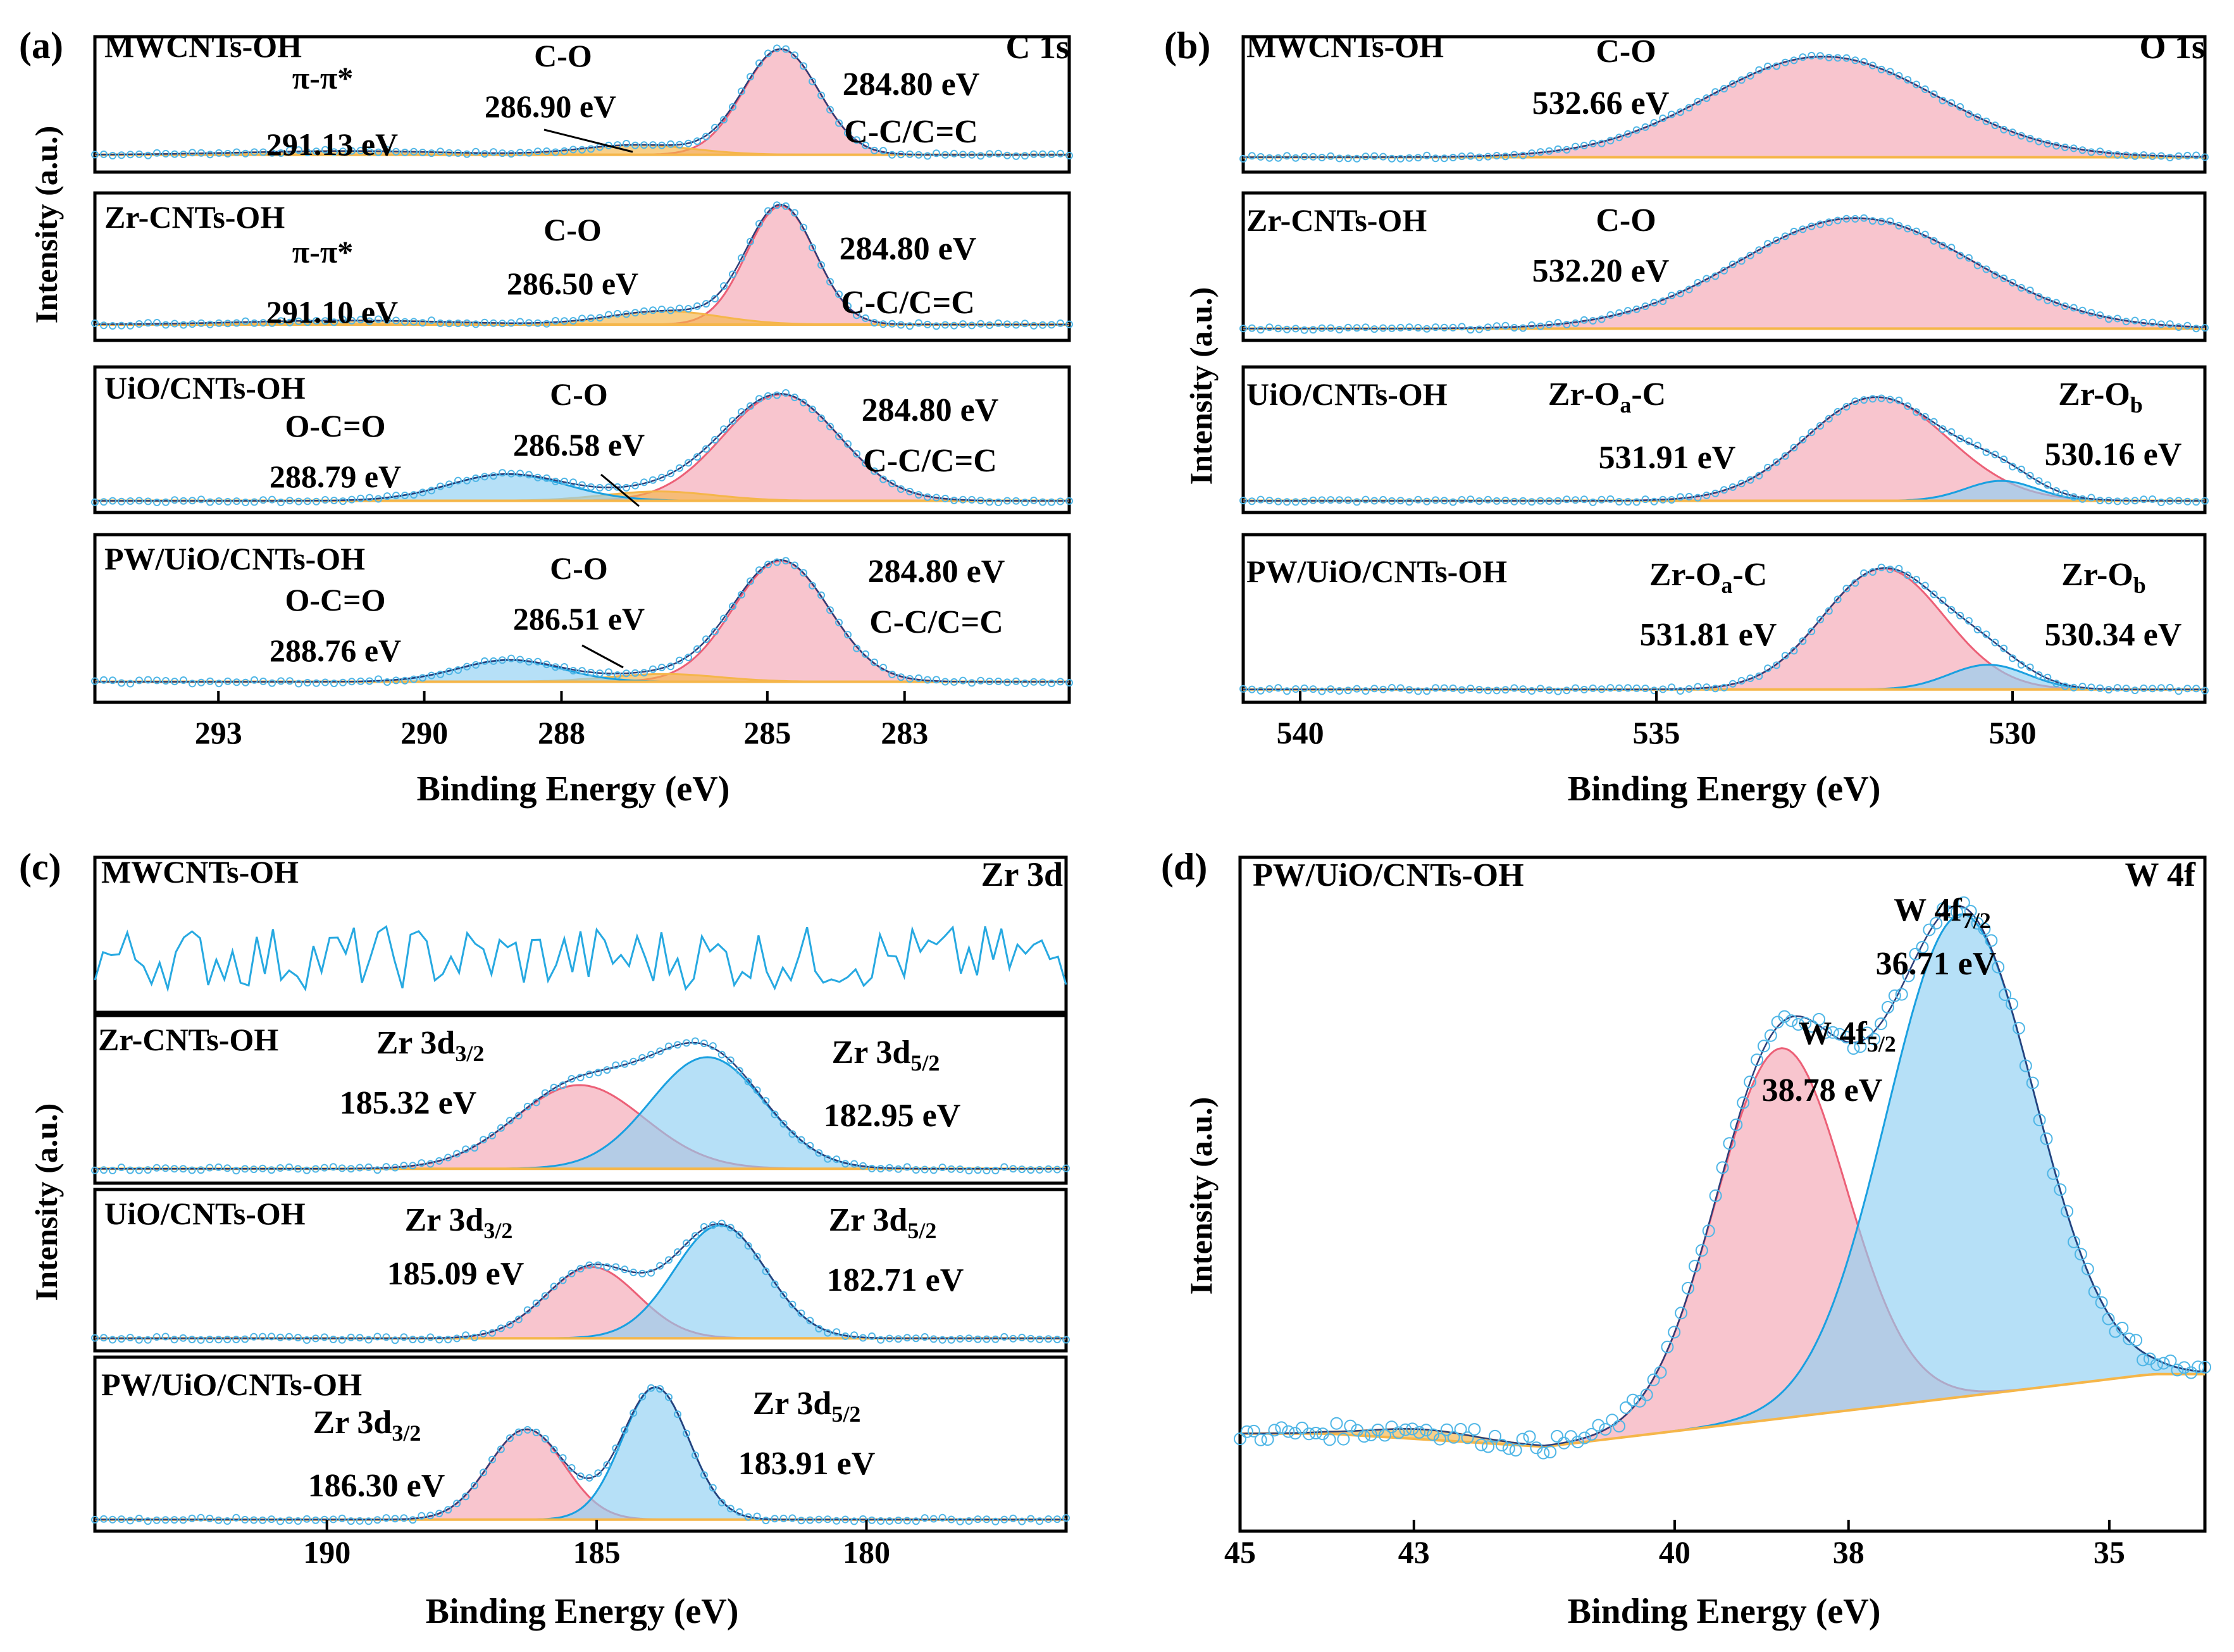 The height and width of the screenshot is (1652, 2234). I want to click on a-s4-occo-energy: 288.76 eV, so click(335, 650).